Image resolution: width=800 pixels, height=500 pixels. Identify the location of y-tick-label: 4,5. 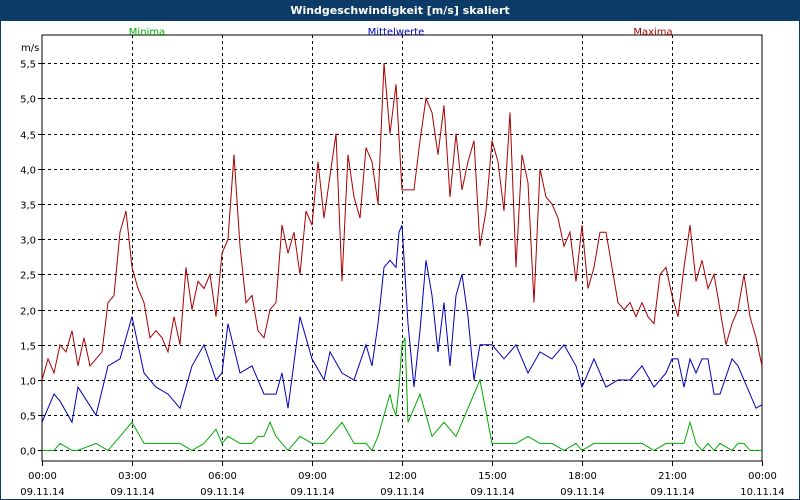
(28, 136).